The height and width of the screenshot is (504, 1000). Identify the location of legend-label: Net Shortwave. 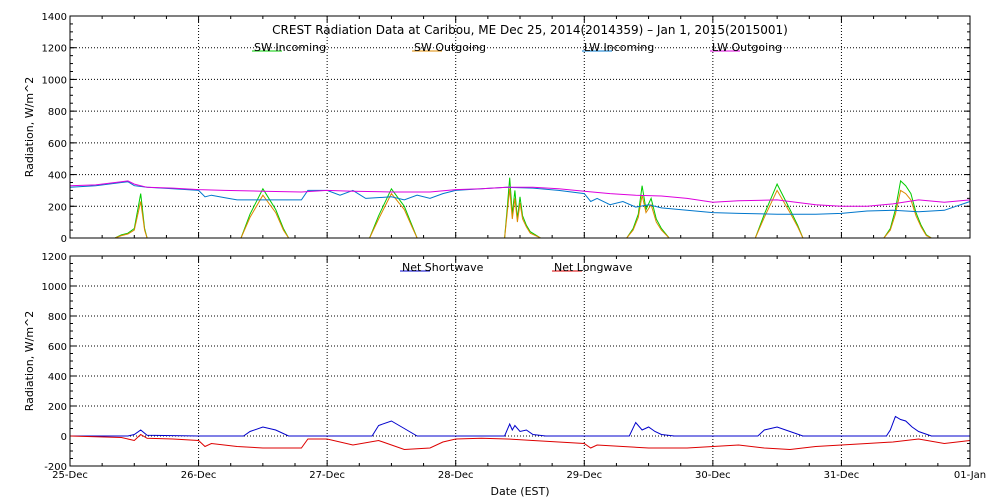
(443, 267).